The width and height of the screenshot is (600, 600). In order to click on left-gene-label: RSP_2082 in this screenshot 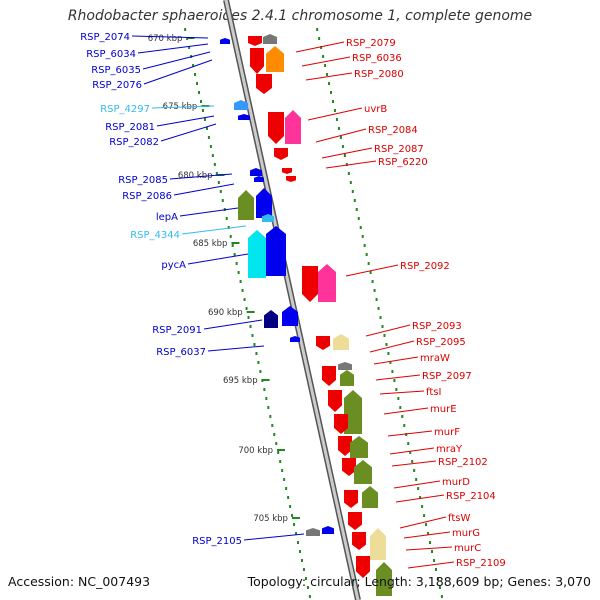, I will do `click(134, 142)`.